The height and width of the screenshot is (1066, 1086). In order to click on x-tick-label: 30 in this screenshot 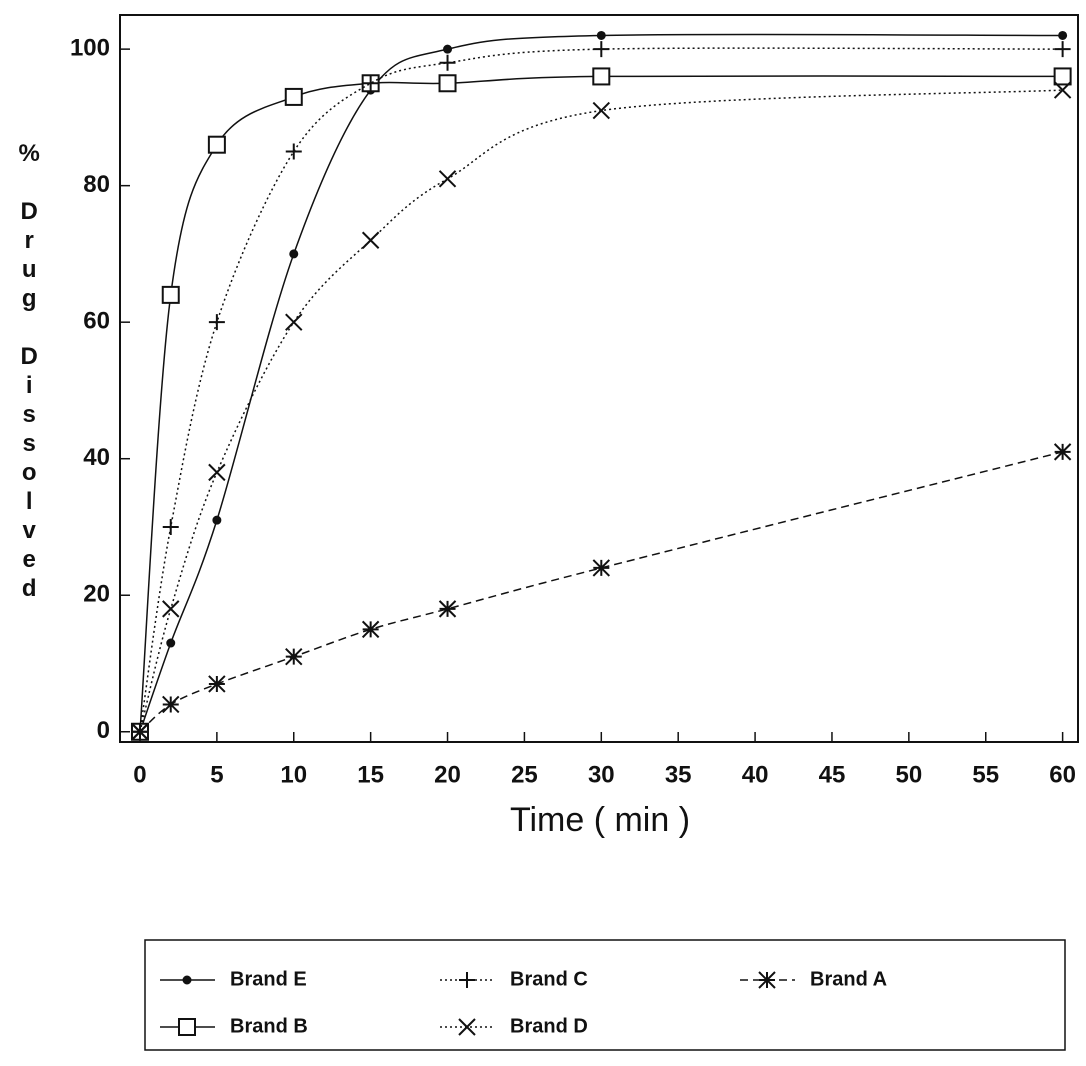, I will do `click(601, 774)`.